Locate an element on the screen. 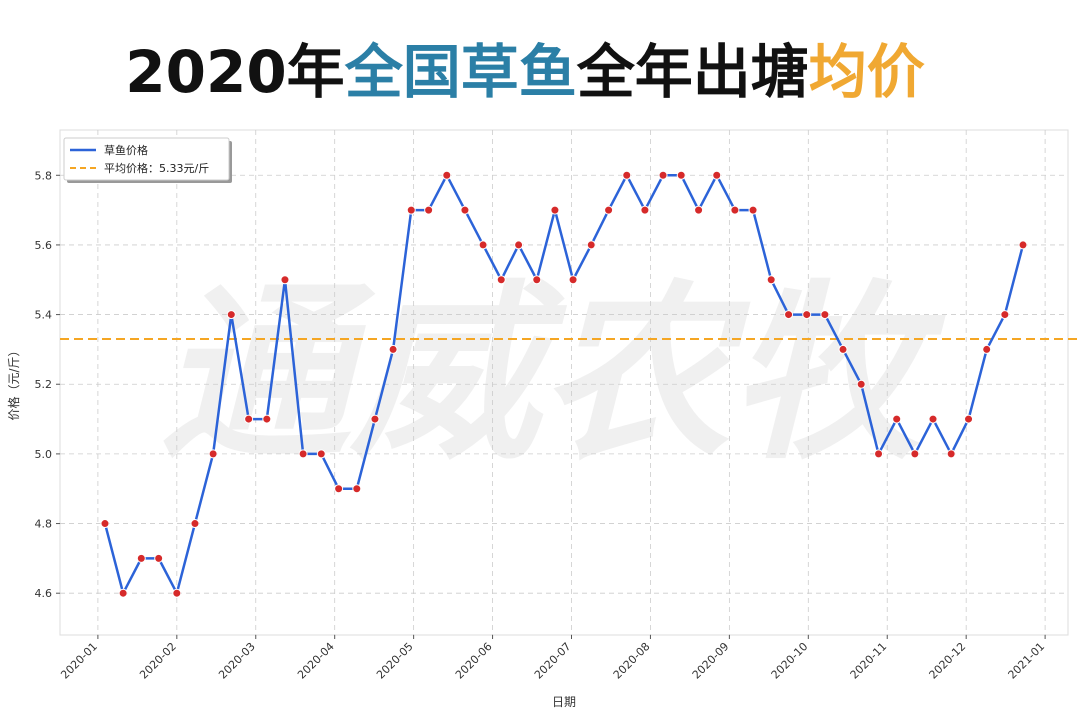 The width and height of the screenshot is (1080, 720). legend-box is located at coordinates (146, 159).